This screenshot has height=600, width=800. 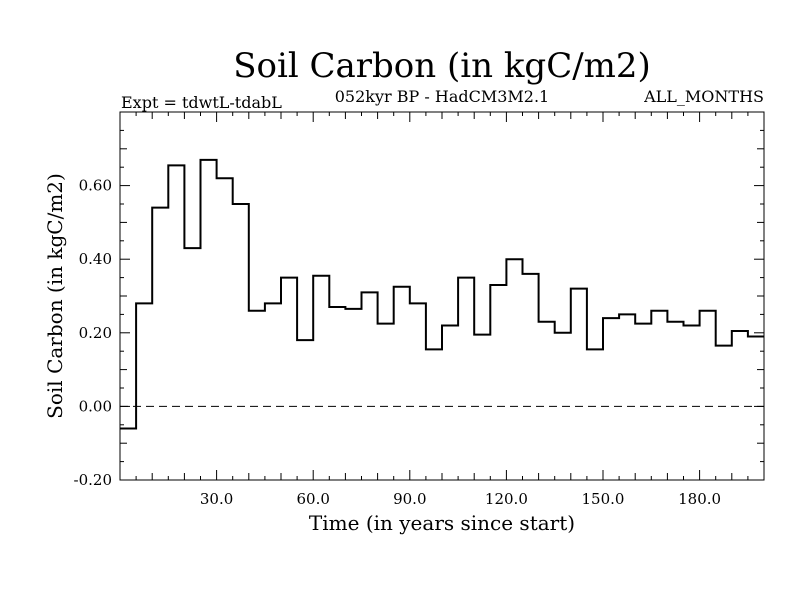 I want to click on x-tick-label: 30.0, so click(x=216, y=499).